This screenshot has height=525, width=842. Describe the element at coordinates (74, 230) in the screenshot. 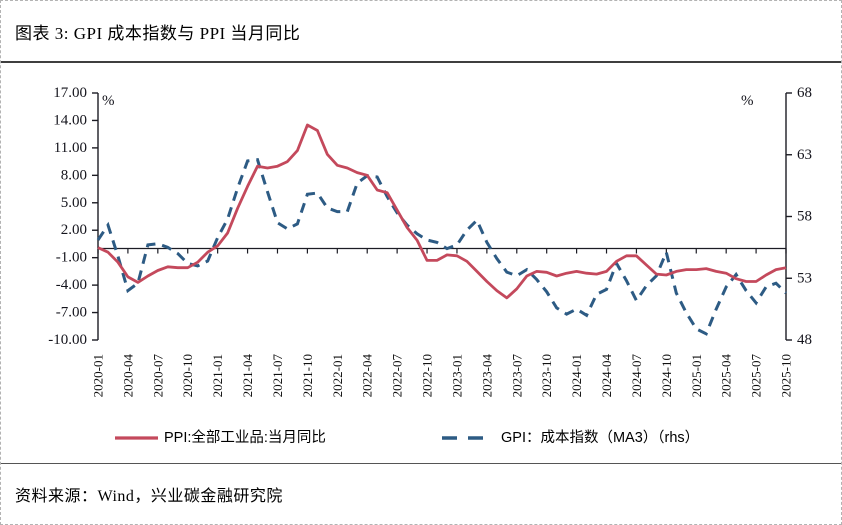

I see `left-axis-tick-label: 2.00` at that location.